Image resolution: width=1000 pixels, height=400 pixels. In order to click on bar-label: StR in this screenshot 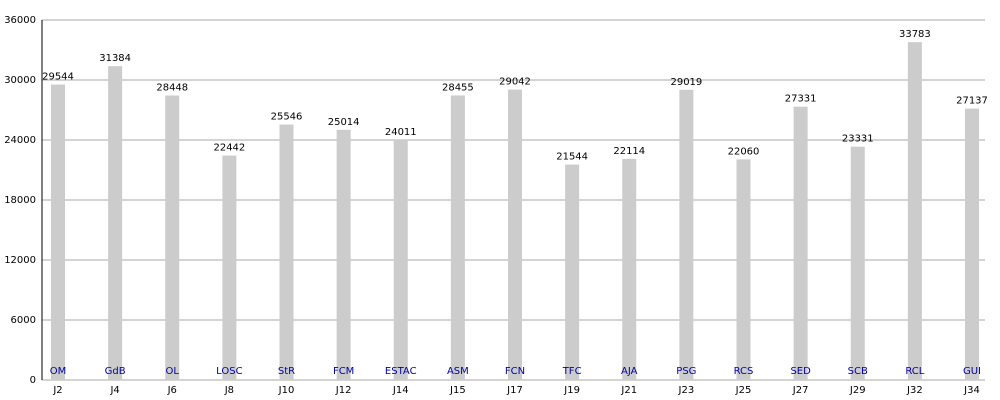, I will do `click(286, 371)`.